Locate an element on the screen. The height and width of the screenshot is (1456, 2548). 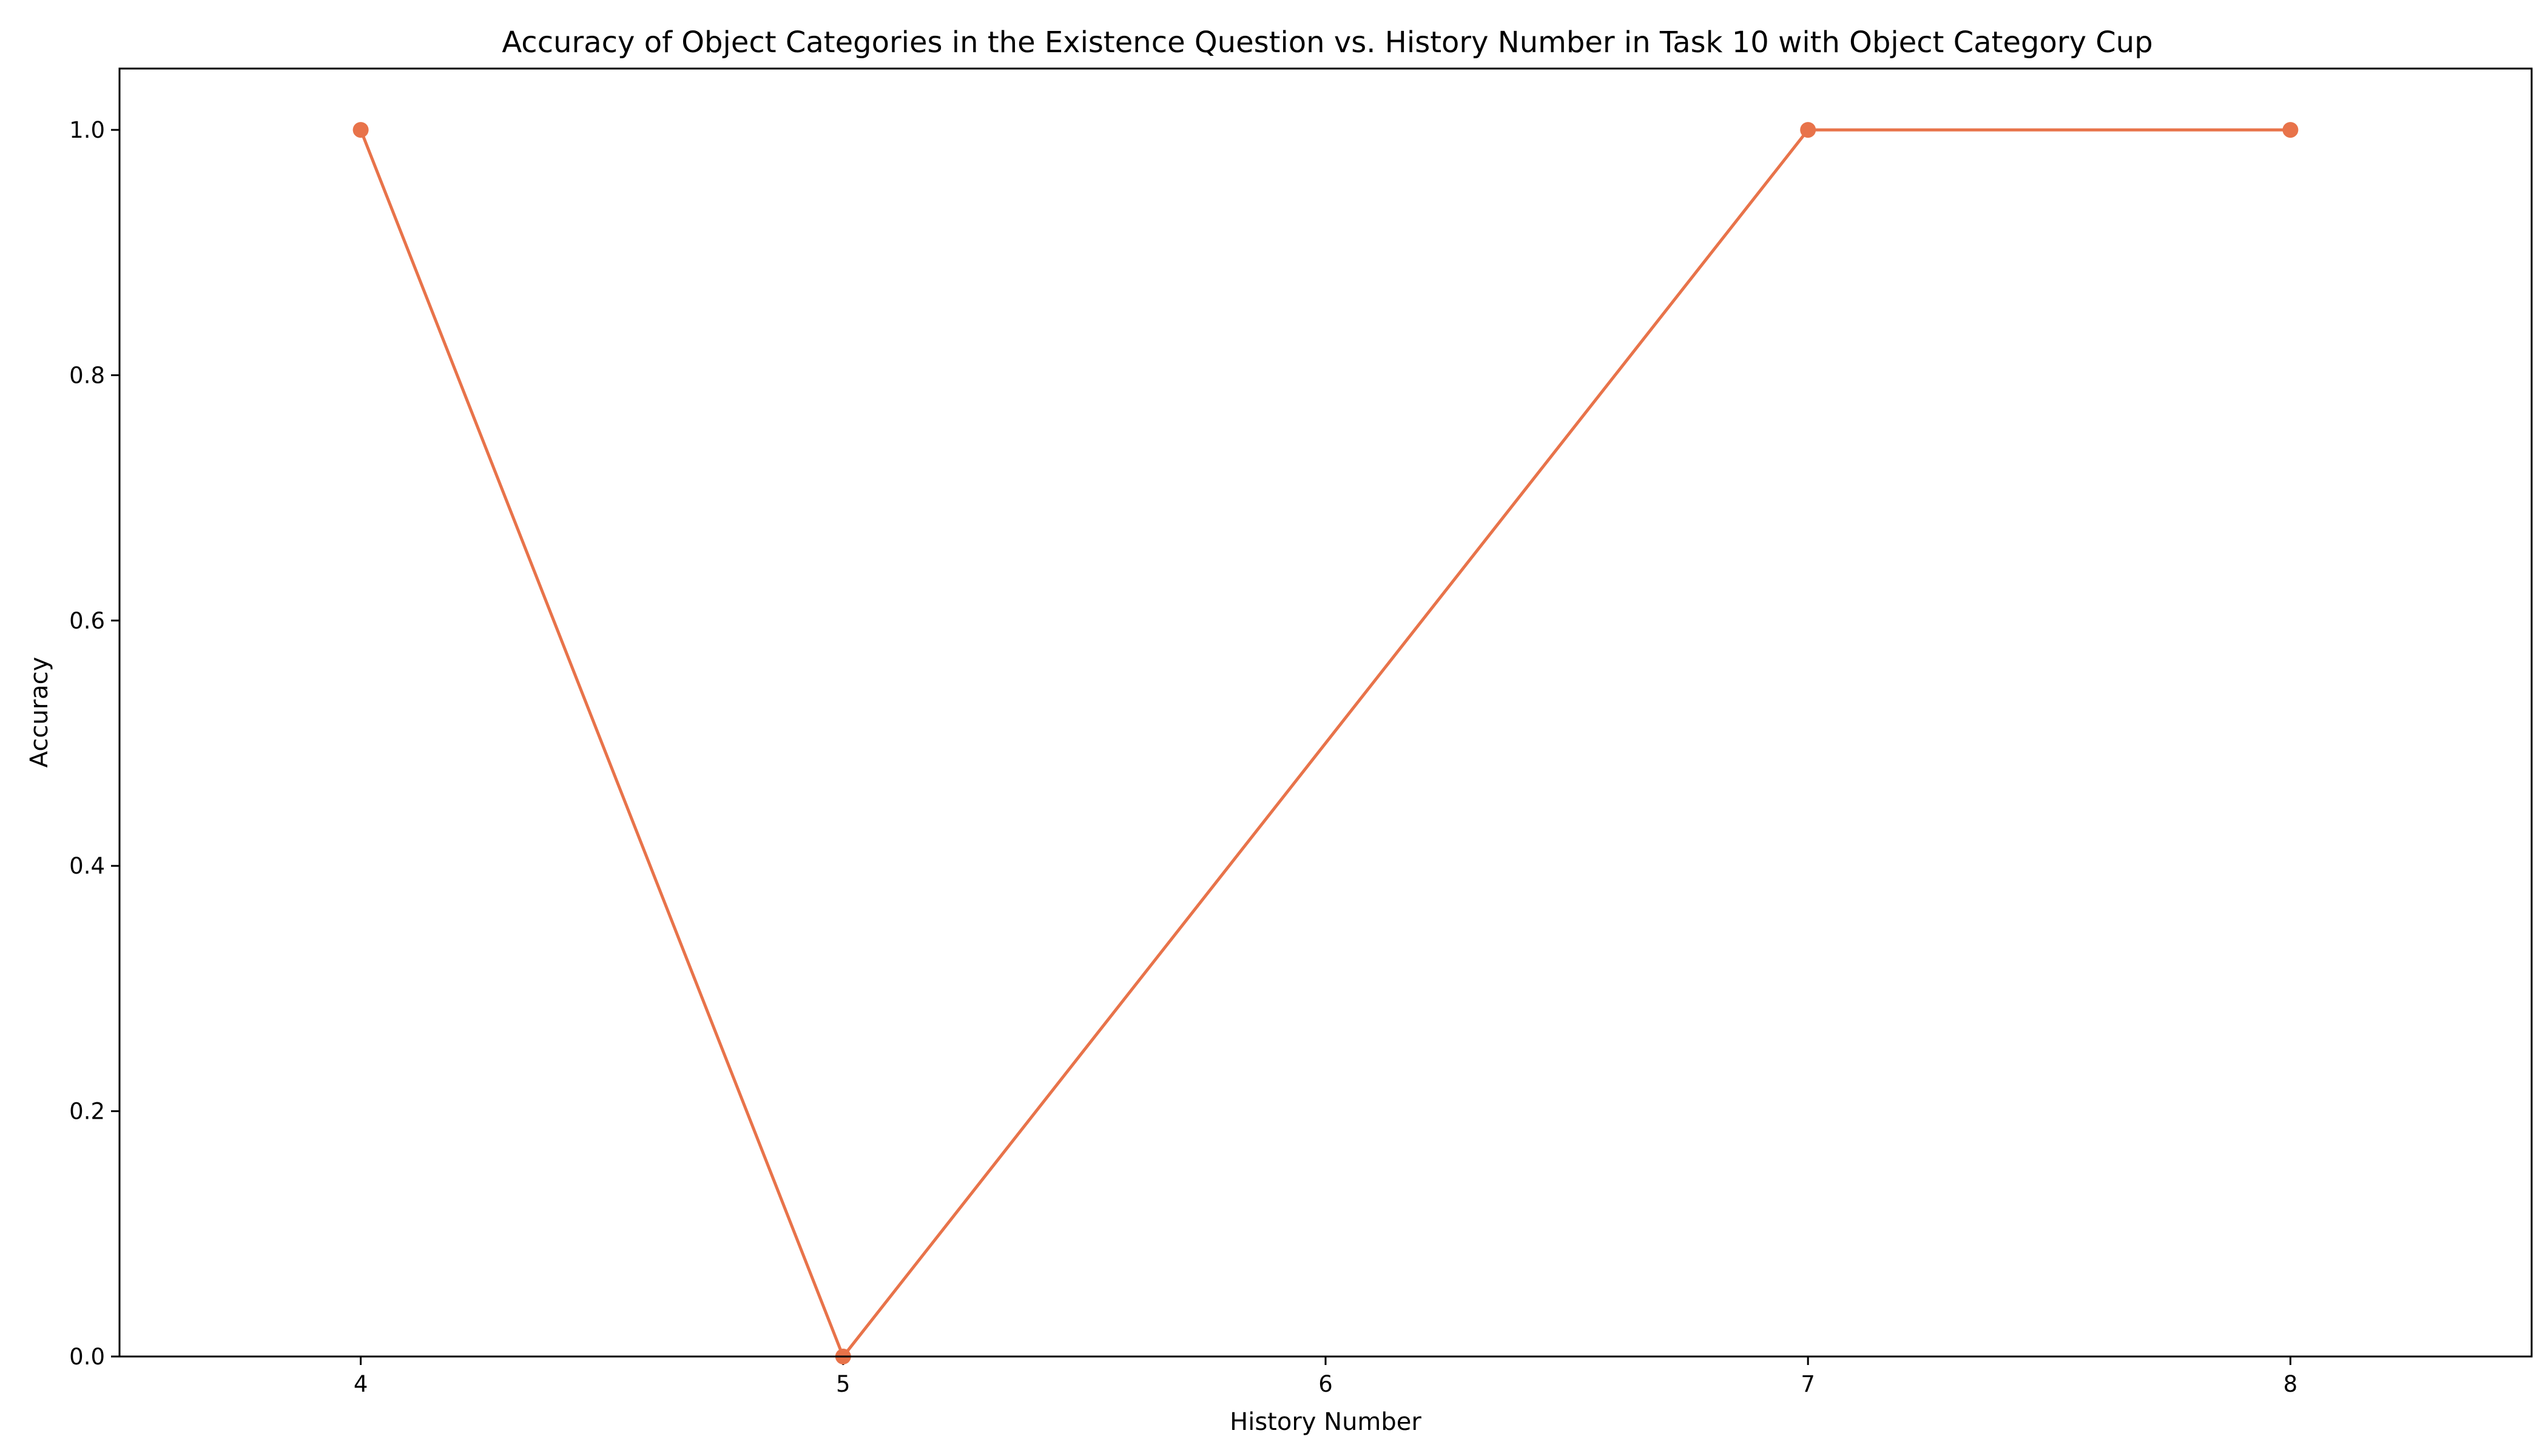
y-tick-label: 0.2 is located at coordinates (87, 1112).